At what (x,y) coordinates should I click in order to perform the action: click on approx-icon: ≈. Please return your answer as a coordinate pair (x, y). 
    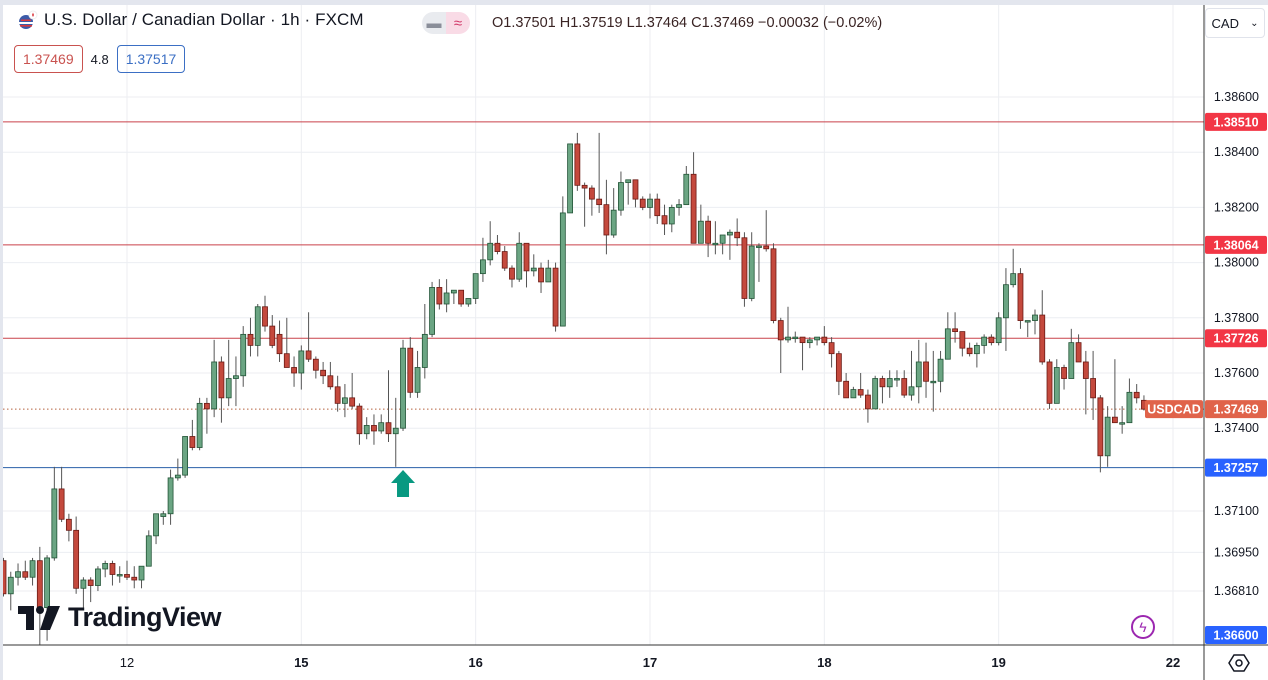
    Looking at the image, I should click on (458, 23).